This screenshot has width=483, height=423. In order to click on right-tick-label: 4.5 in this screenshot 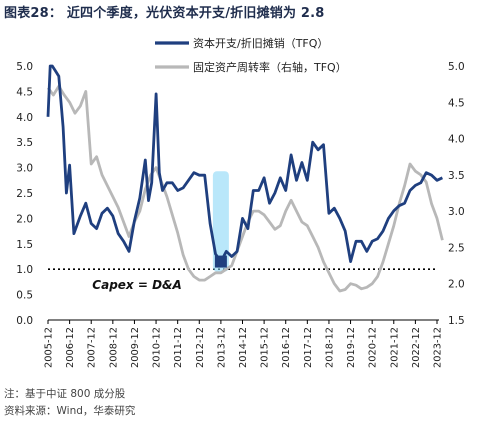, I will do `click(456, 103)`.